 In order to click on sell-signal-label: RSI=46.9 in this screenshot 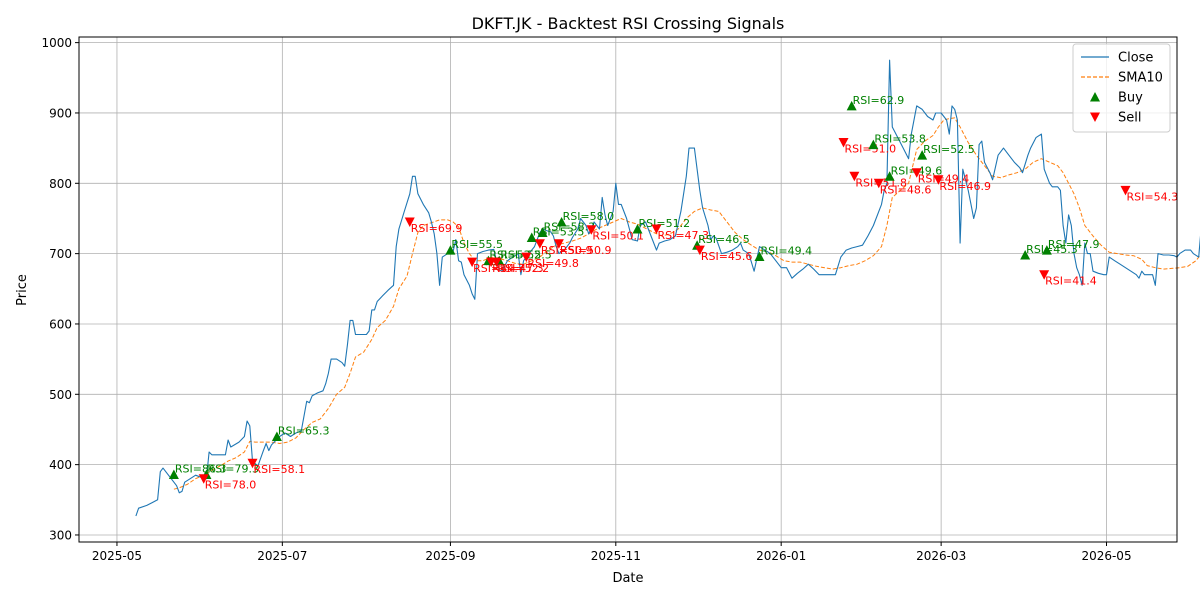, I will do `click(965, 186)`.